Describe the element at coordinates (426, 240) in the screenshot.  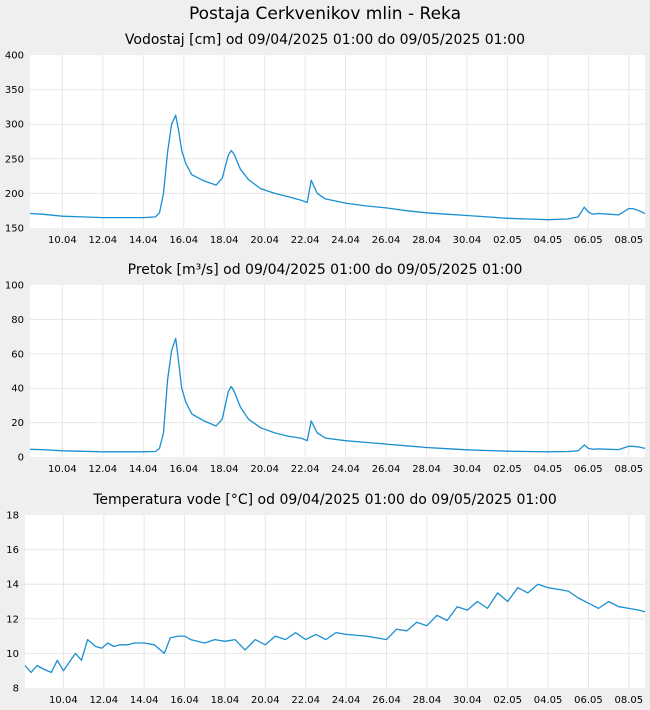
I see `water-level-x-tick-label: 28.04` at that location.